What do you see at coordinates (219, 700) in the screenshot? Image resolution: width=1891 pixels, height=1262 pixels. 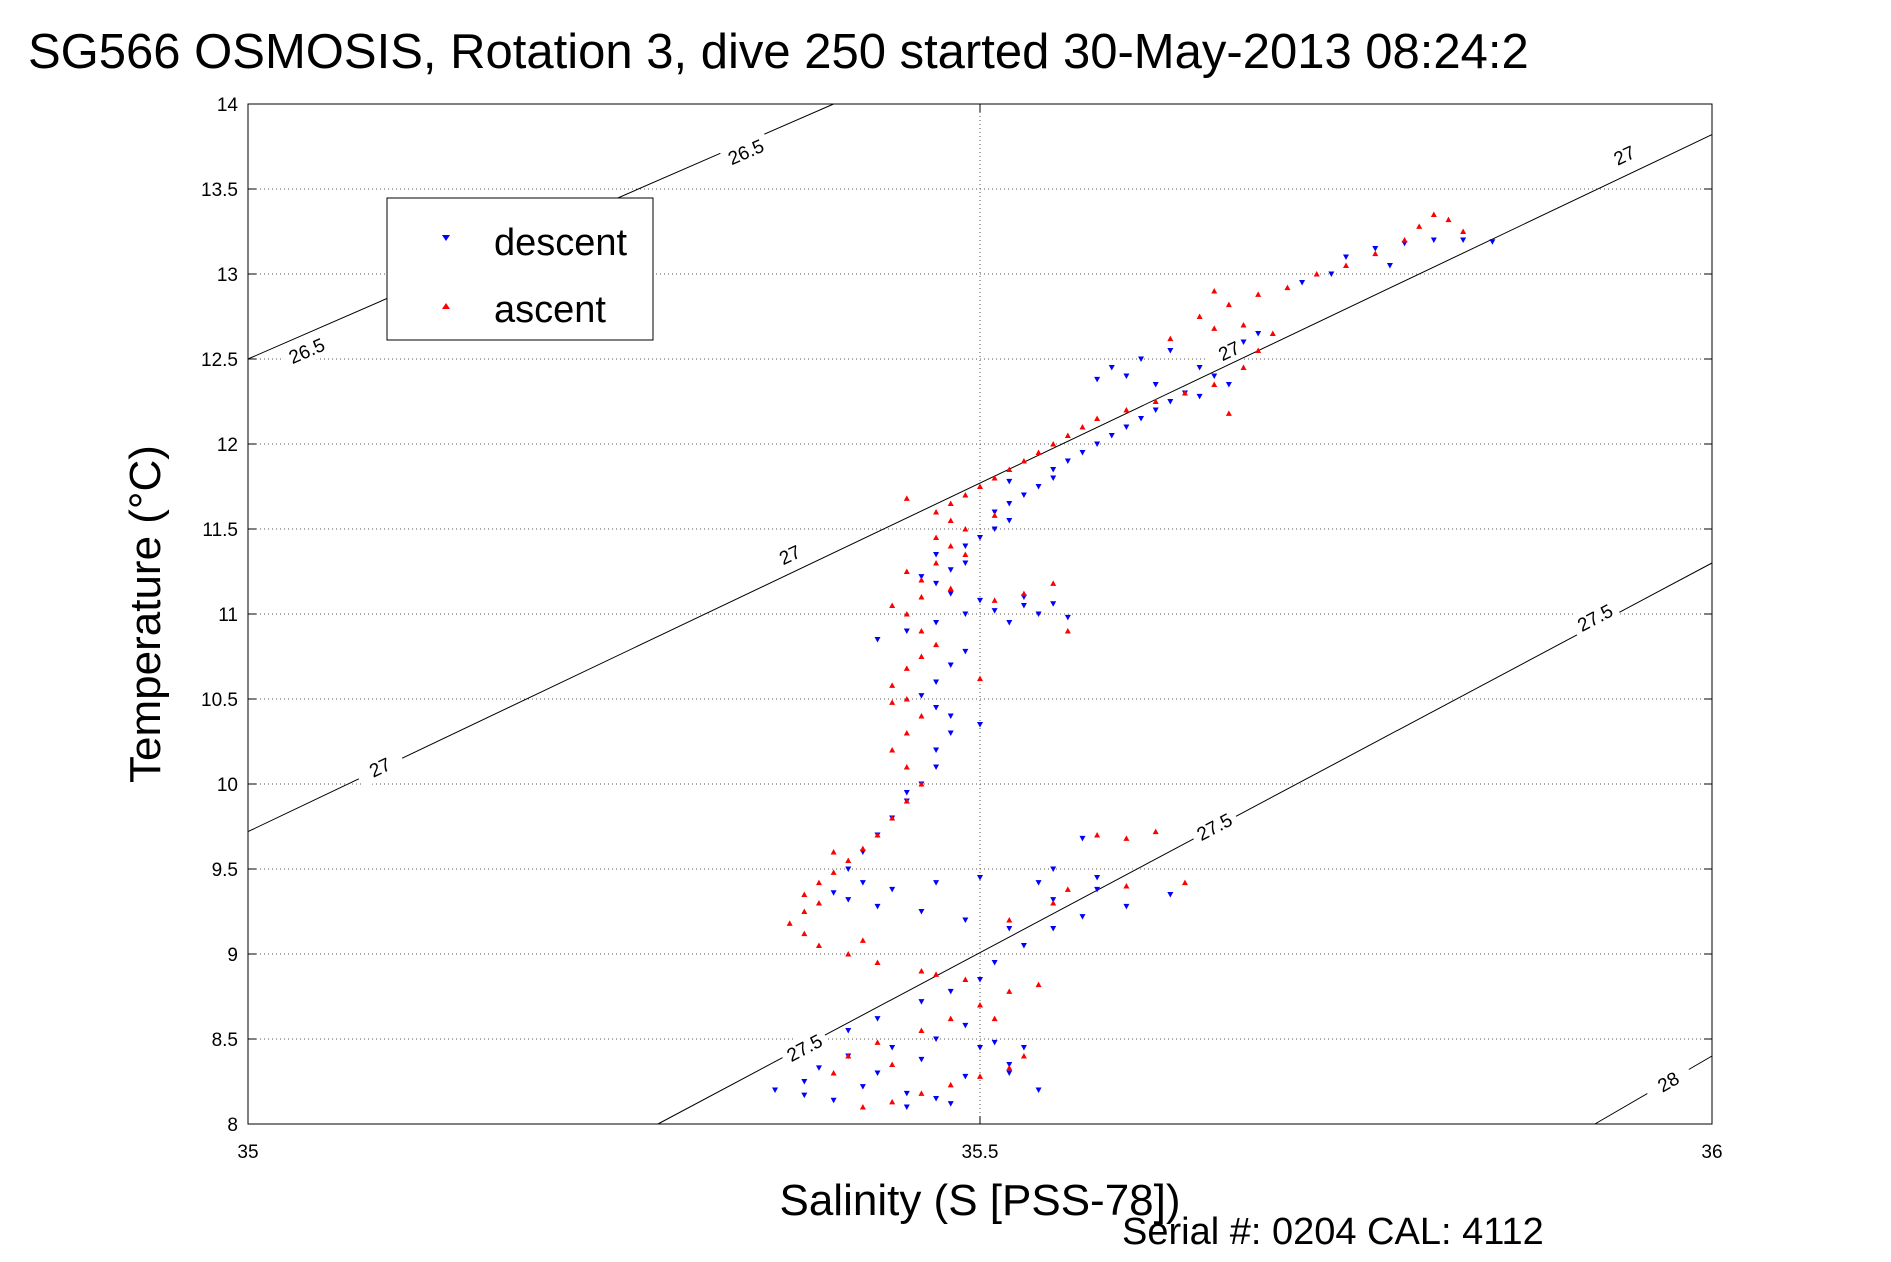 I see `y-tick-label: 10.5` at bounding box center [219, 700].